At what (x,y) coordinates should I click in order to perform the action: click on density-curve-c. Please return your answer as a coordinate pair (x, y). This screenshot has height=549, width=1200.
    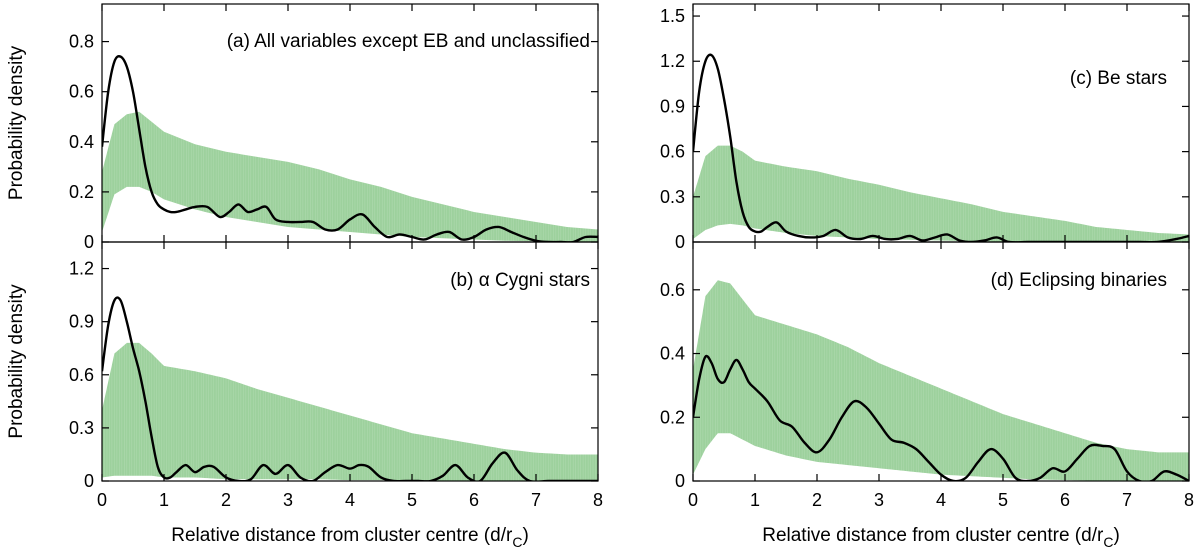
    Looking at the image, I should click on (941, 147).